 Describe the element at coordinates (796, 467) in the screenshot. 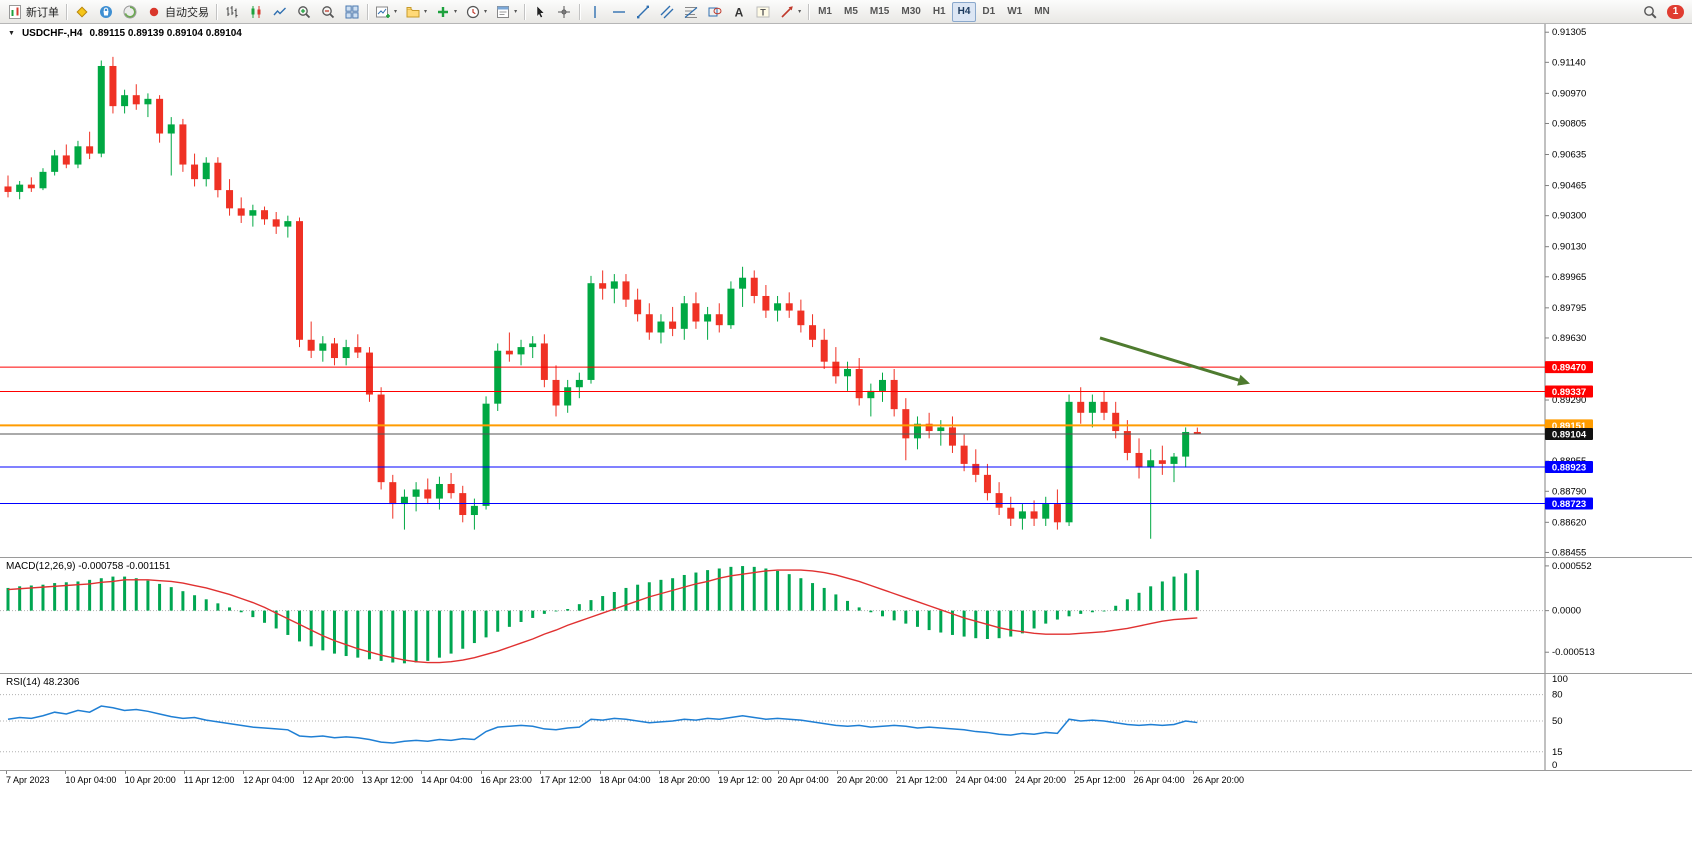

I see `horizontal-line-0.88923: 0.88923` at that location.